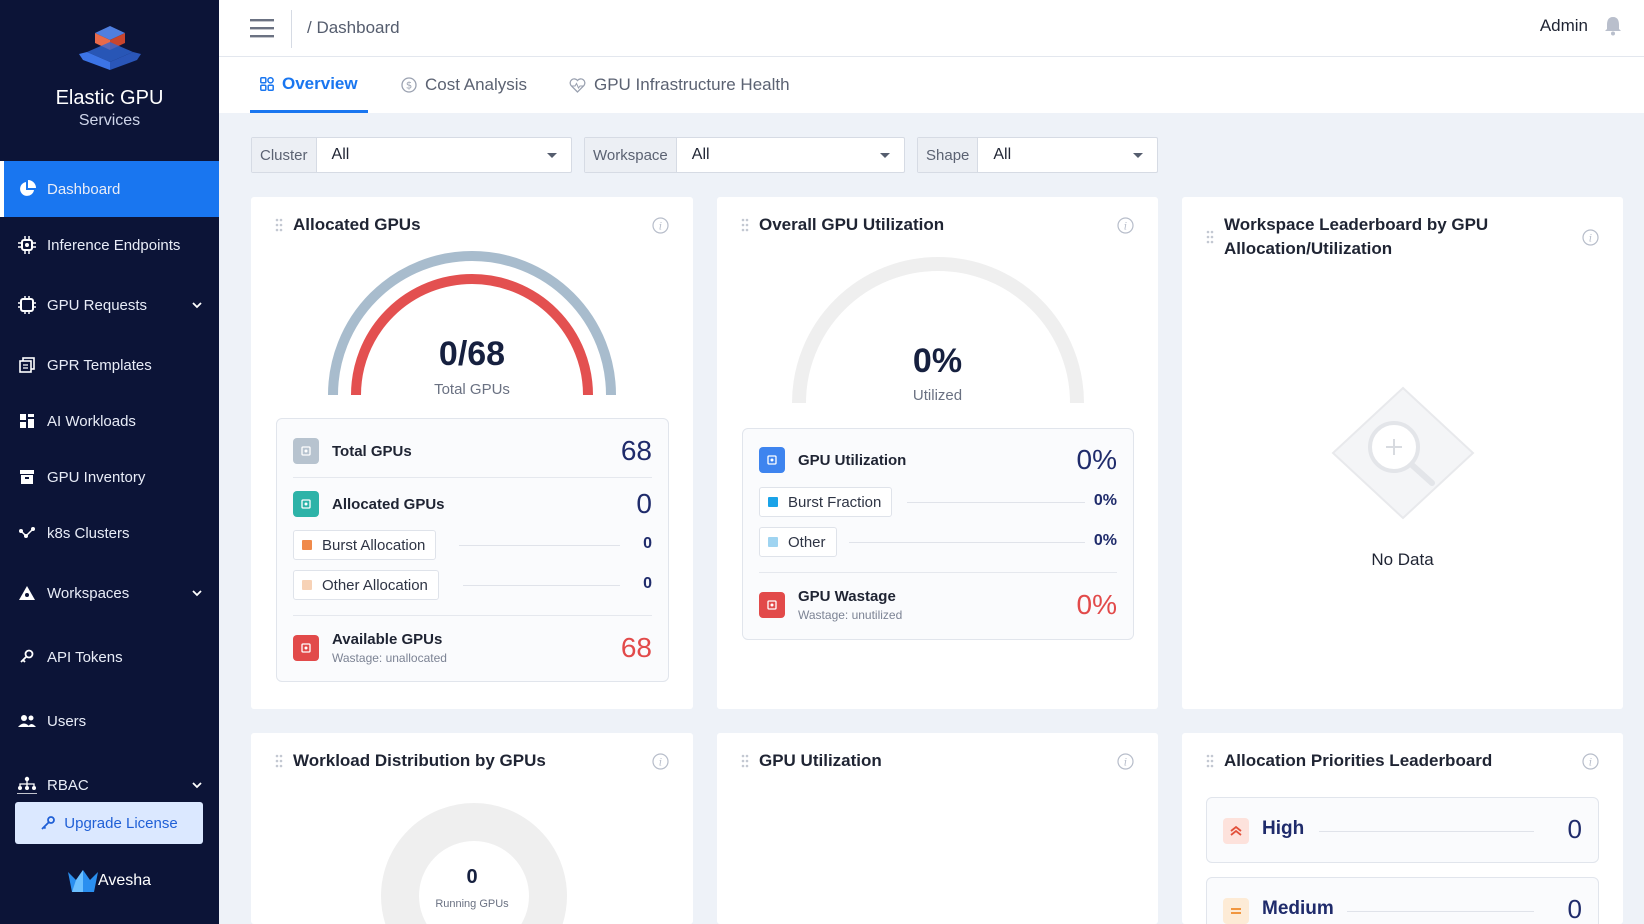 The image size is (1644, 924). What do you see at coordinates (1236, 831) in the screenshot?
I see `double-chevron-up-icon` at bounding box center [1236, 831].